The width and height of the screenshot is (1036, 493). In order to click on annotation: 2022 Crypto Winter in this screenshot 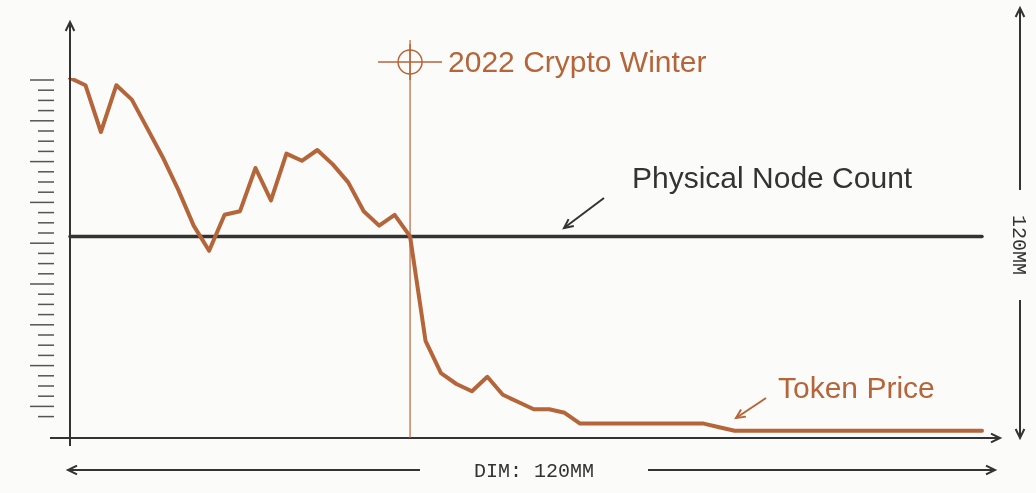, I will do `click(577, 61)`.